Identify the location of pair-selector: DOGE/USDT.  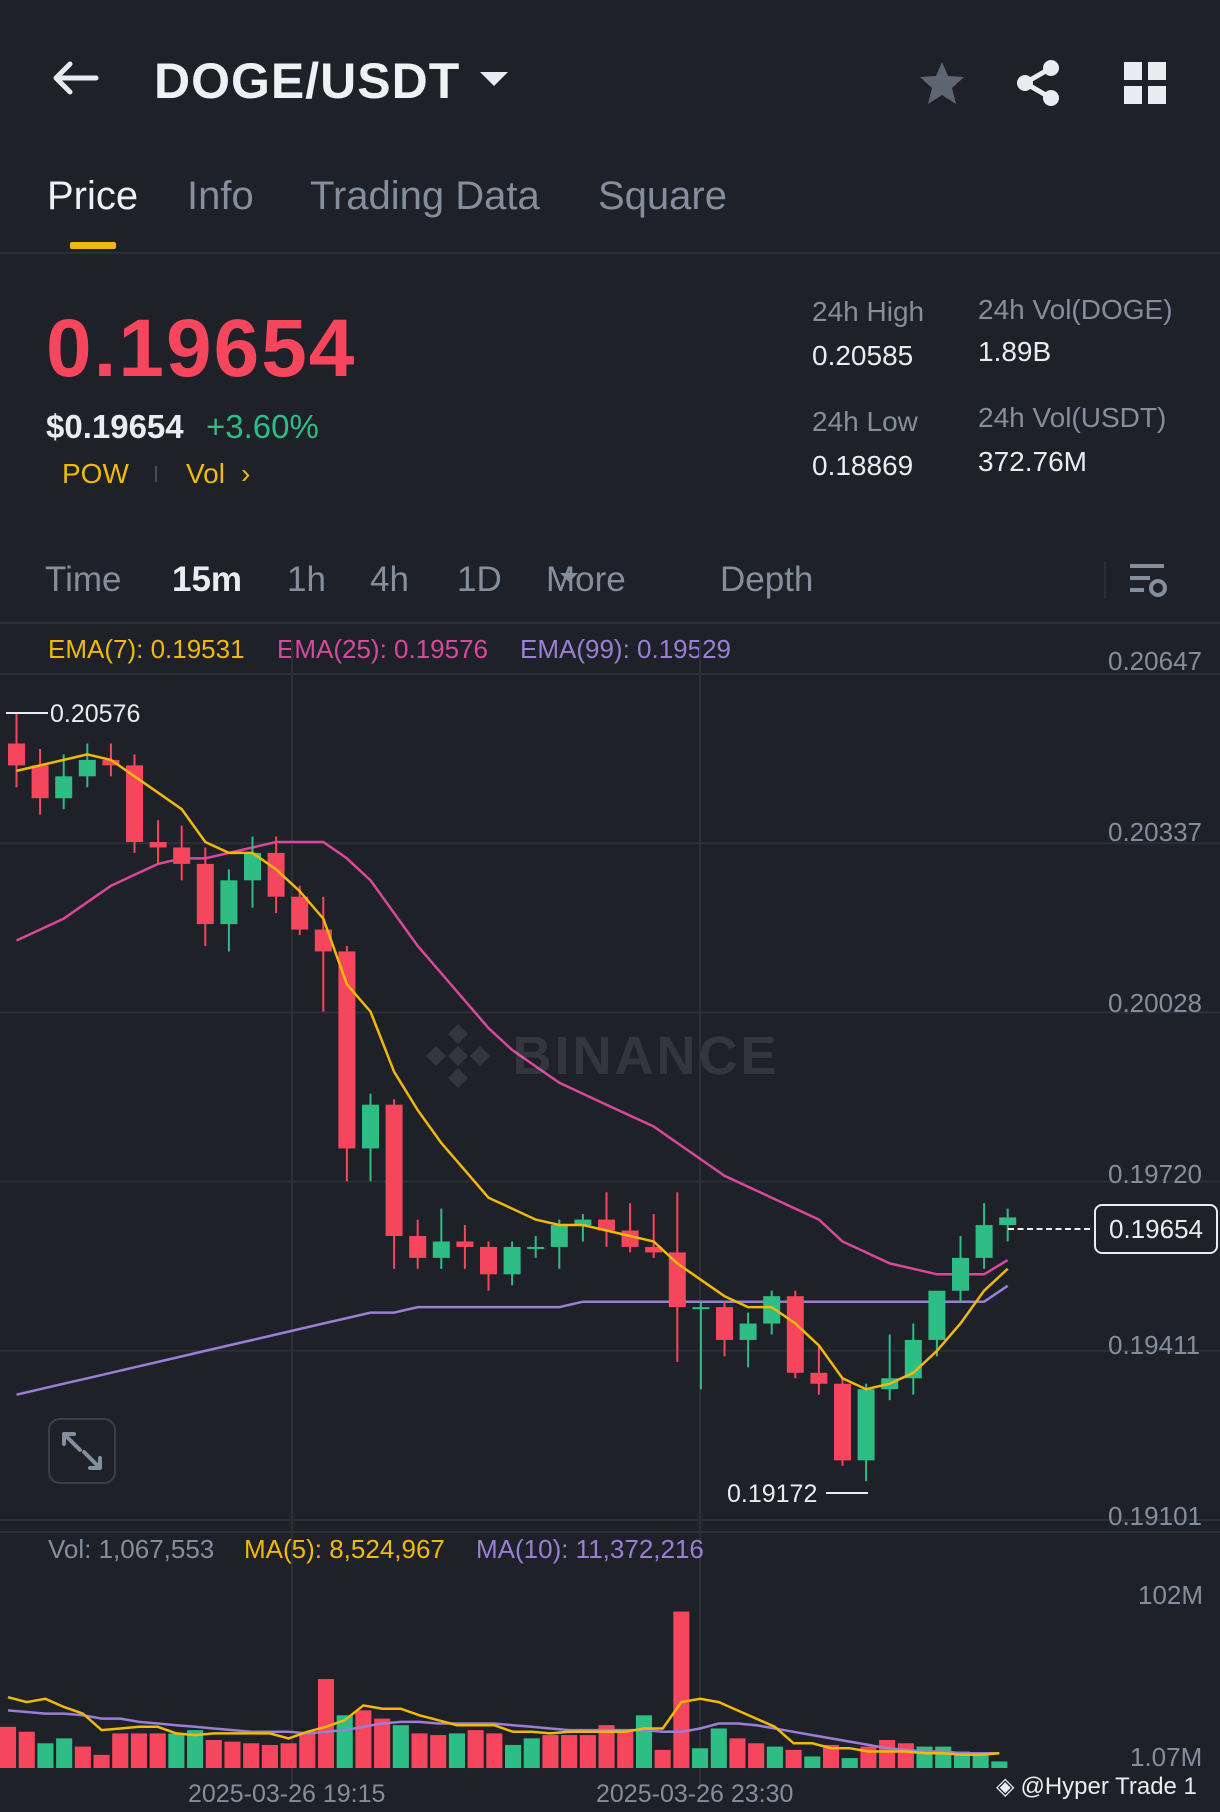
(331, 81).